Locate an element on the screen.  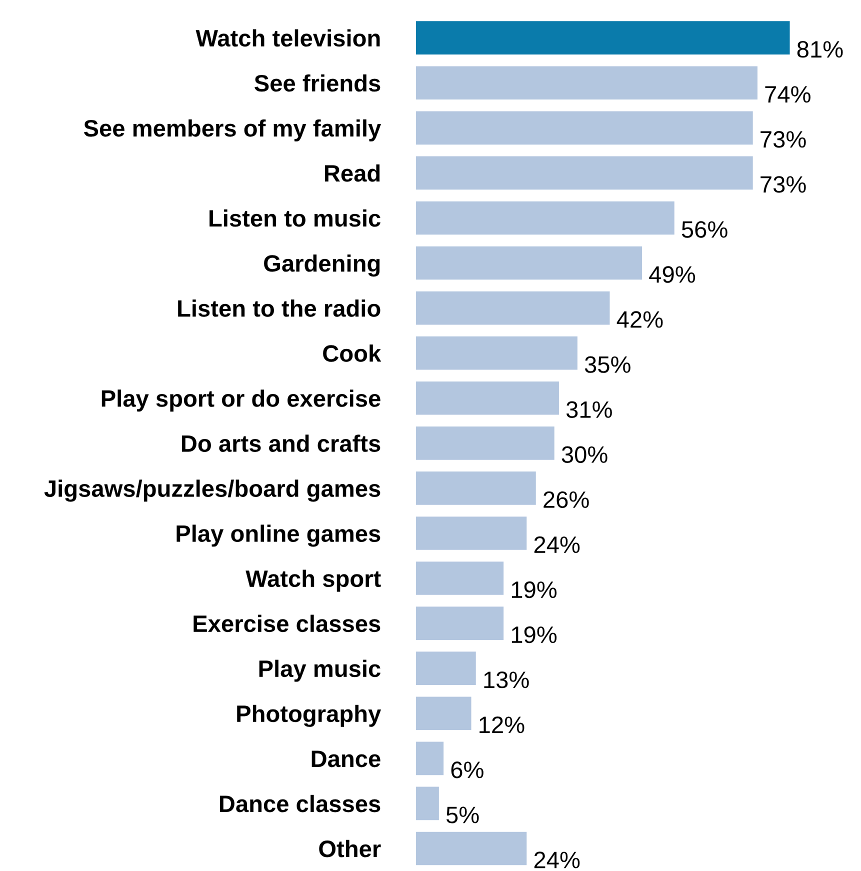
y-tick-label: Do arts and crafts is located at coordinates (281, 443).